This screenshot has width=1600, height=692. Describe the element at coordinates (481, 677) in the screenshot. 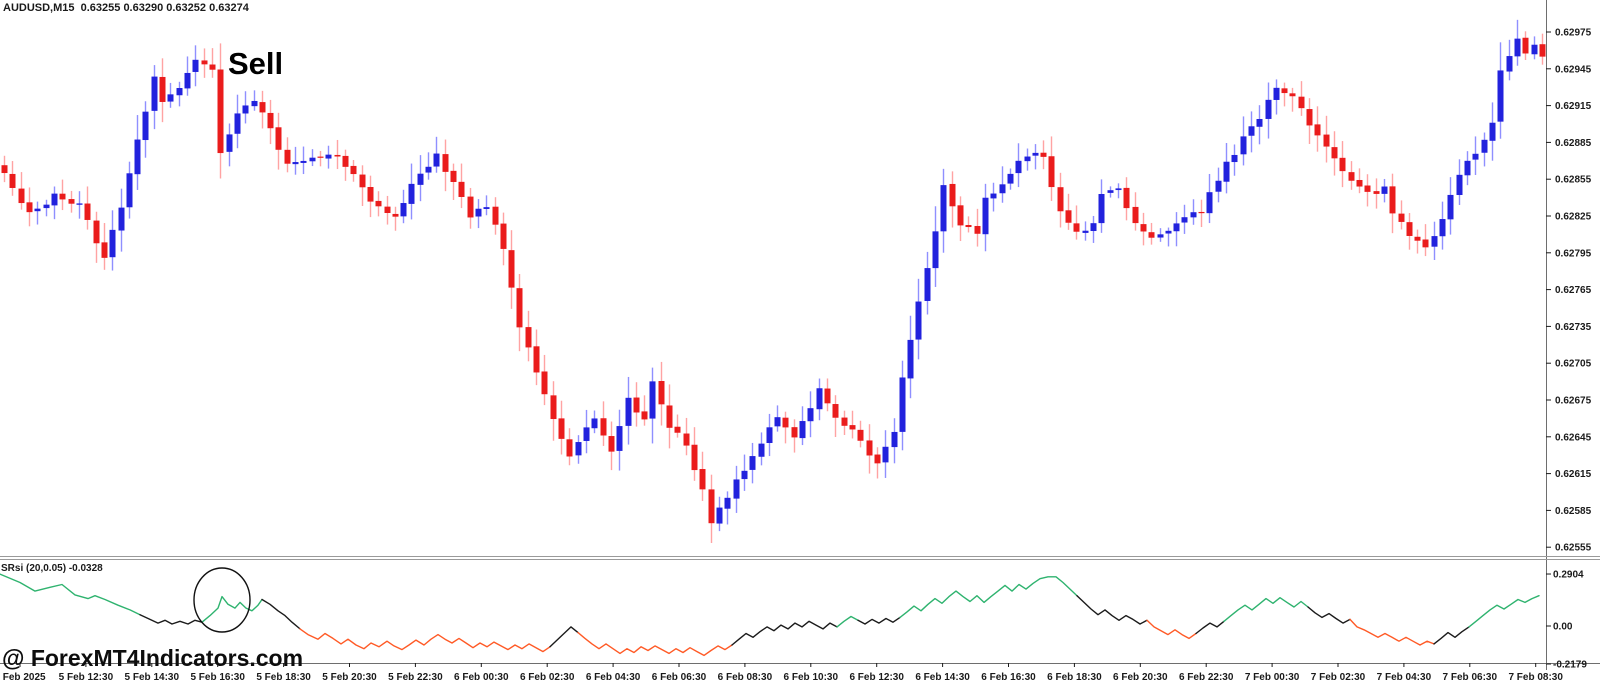

I see `svg-text: 6 Feb 00:30` at that location.